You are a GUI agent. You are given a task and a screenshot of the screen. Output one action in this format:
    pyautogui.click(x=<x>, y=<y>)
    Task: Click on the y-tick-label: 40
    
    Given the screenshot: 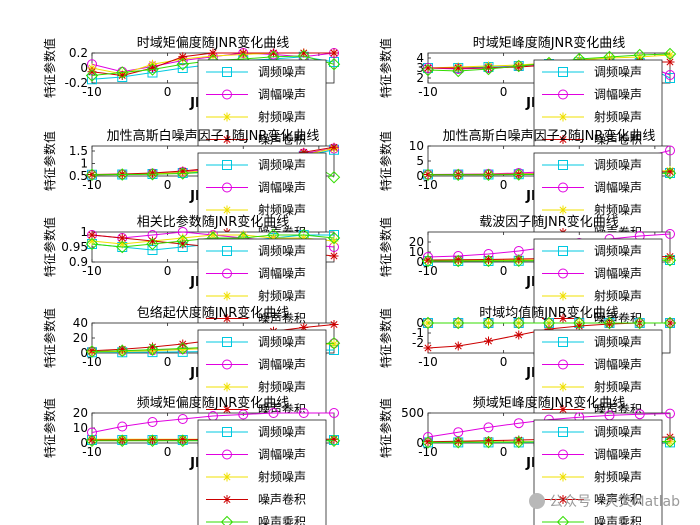 What is the action you would take?
    pyautogui.click(x=80, y=323)
    